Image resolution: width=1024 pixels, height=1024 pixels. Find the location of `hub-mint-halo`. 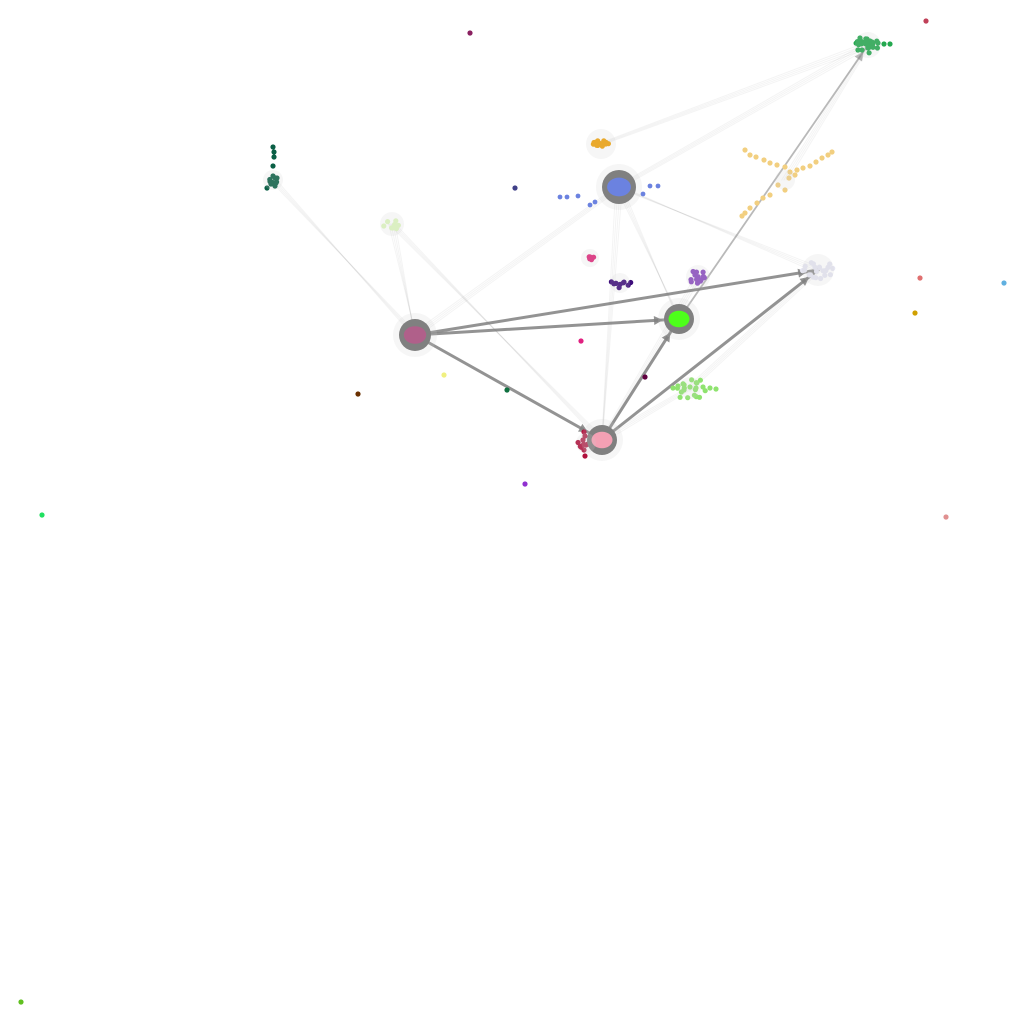

hub-mint-halo is located at coordinates (690, 388).